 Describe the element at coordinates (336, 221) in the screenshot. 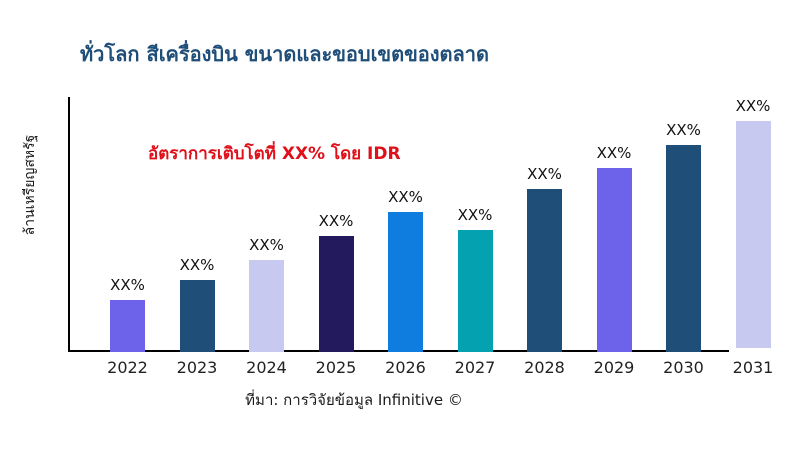

I see `bar-value-label-2025: XX%` at that location.